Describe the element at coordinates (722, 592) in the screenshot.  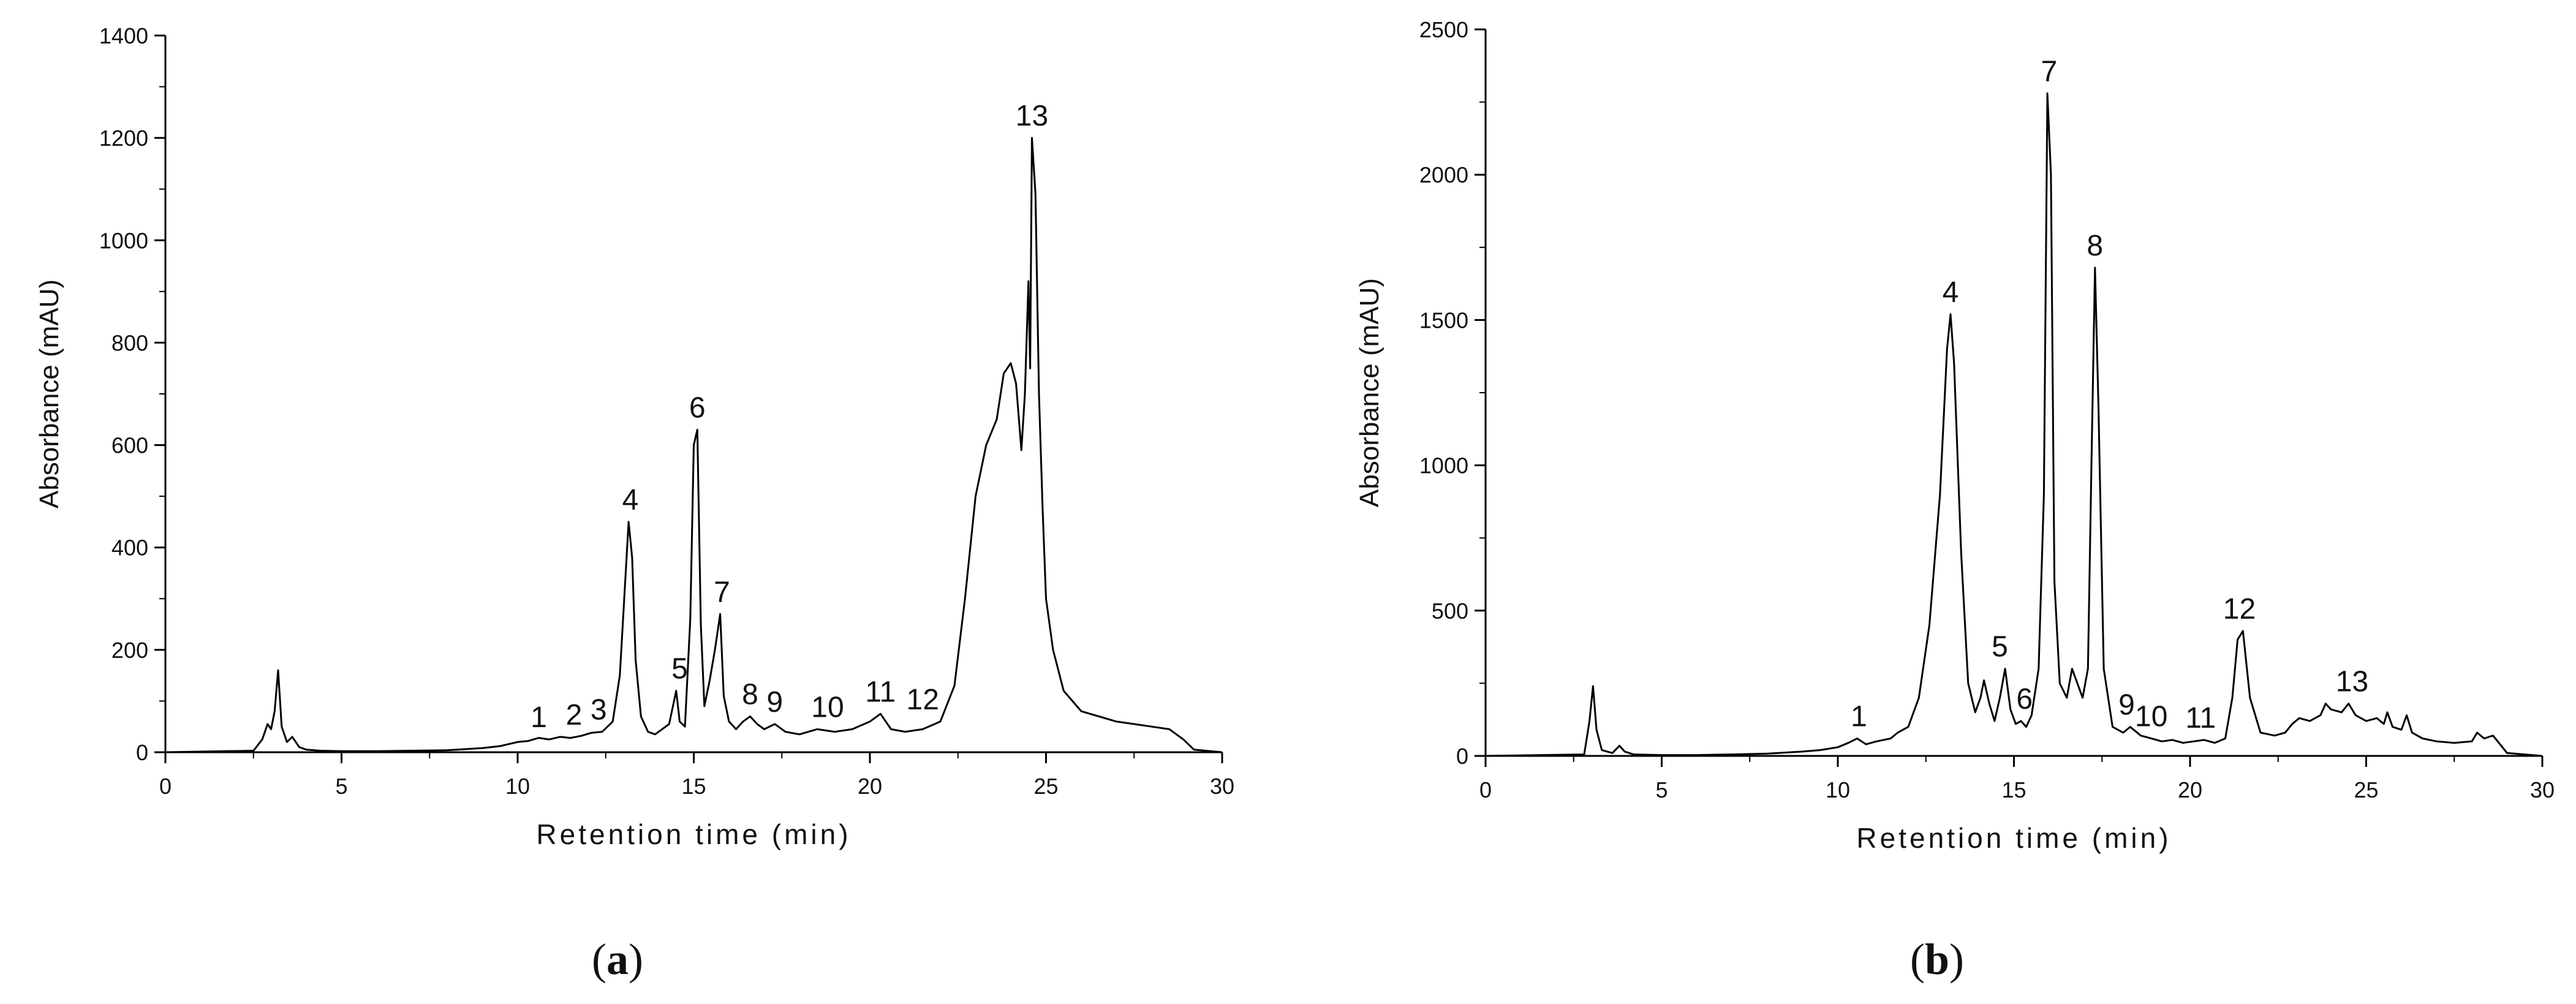
I see `chart-a-peak-label: 7` at that location.